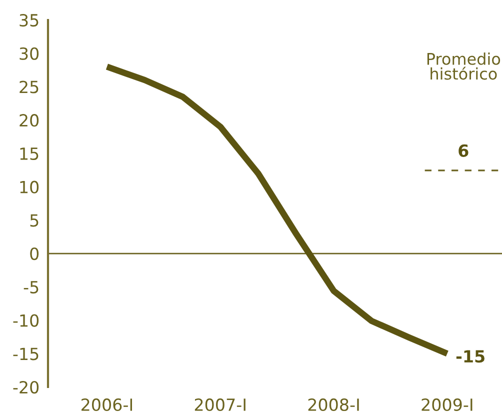 This screenshot has width=502, height=420. I want to click on annotation: Promedio histórico, so click(463, 66).